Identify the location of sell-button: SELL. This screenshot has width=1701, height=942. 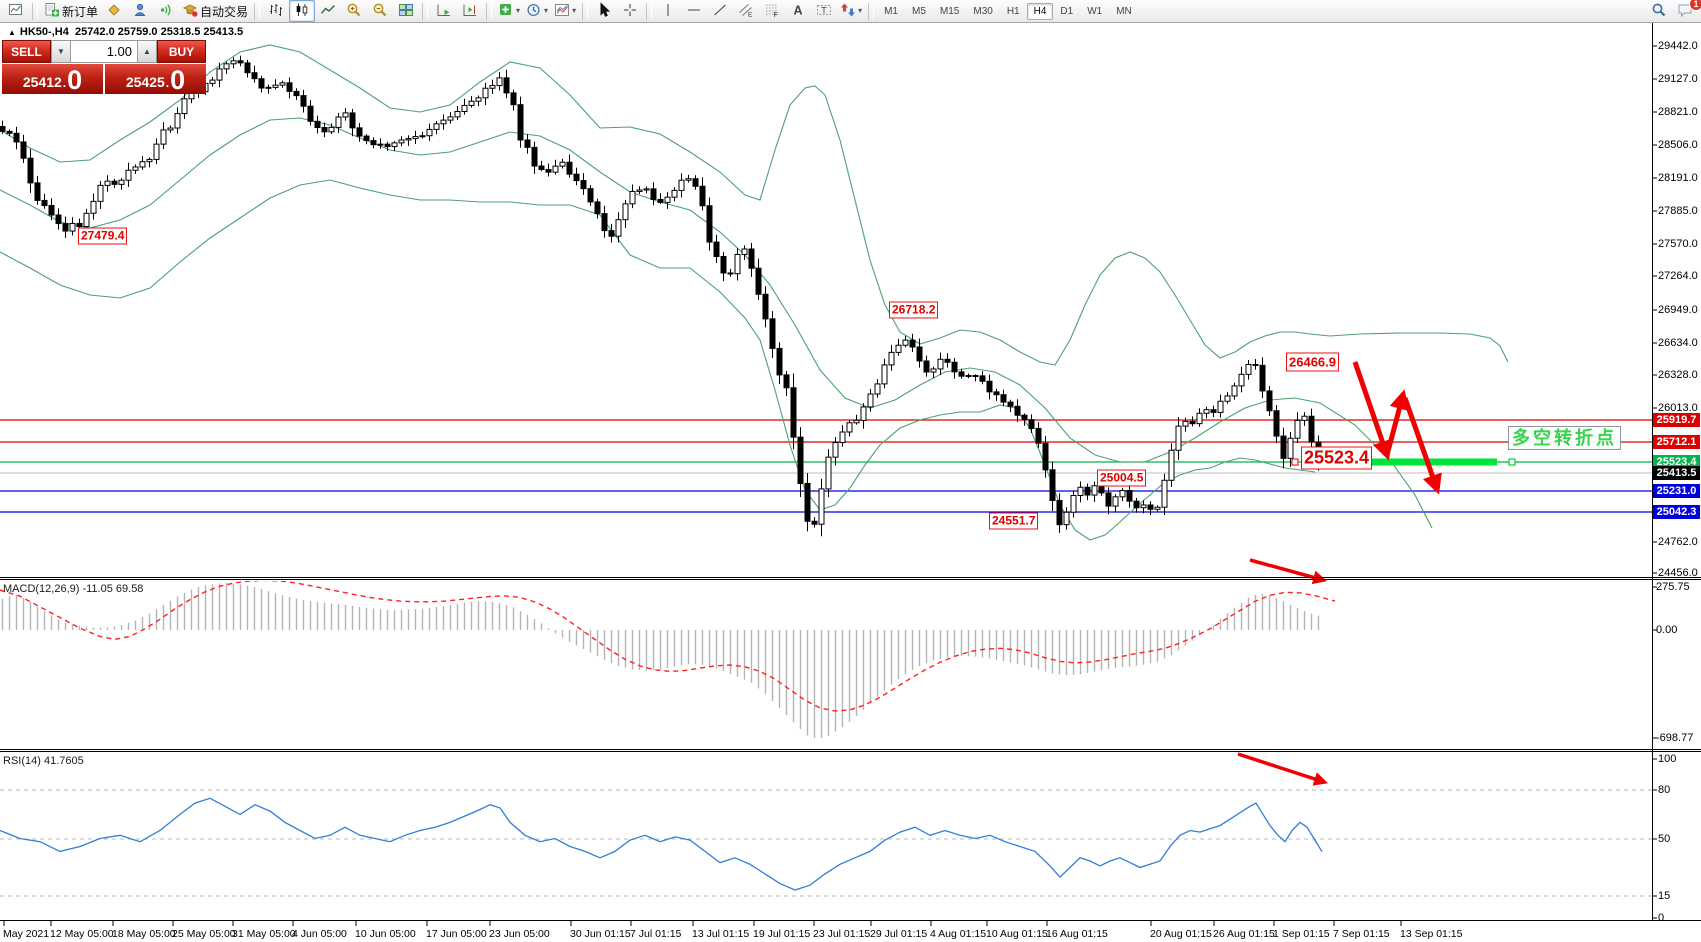
(26, 51).